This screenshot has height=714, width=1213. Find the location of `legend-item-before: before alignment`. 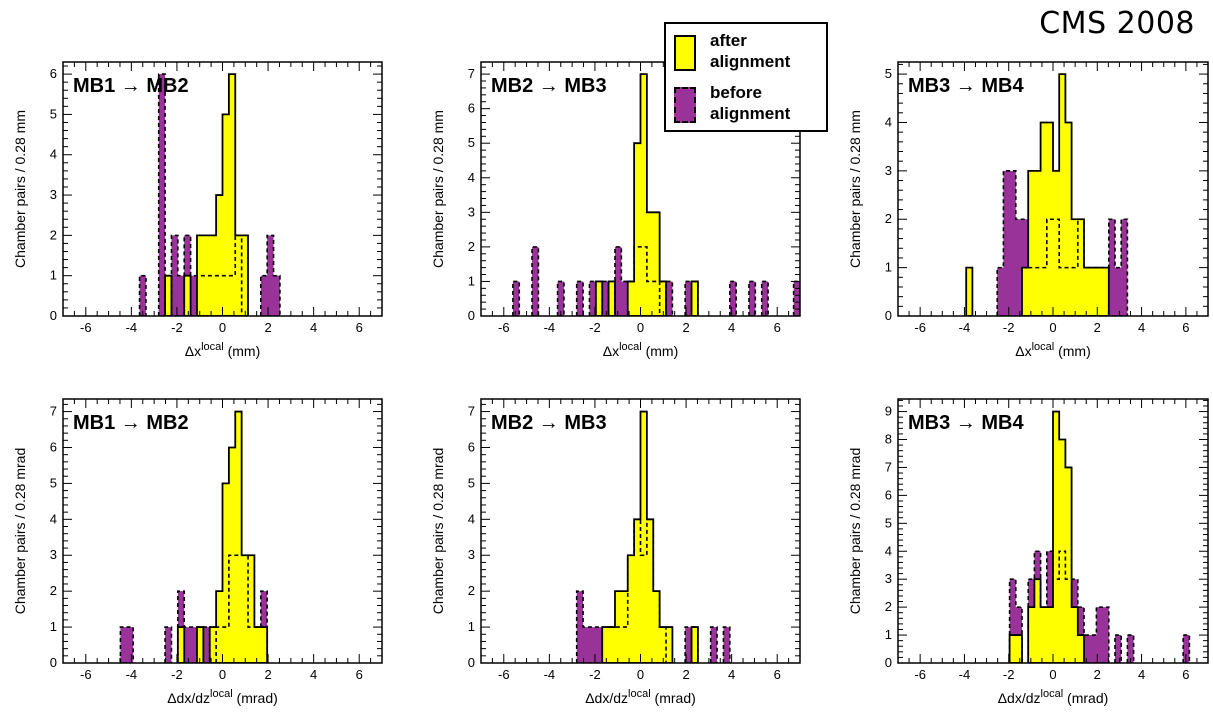

legend-item-before: before alignment is located at coordinates (732, 103).